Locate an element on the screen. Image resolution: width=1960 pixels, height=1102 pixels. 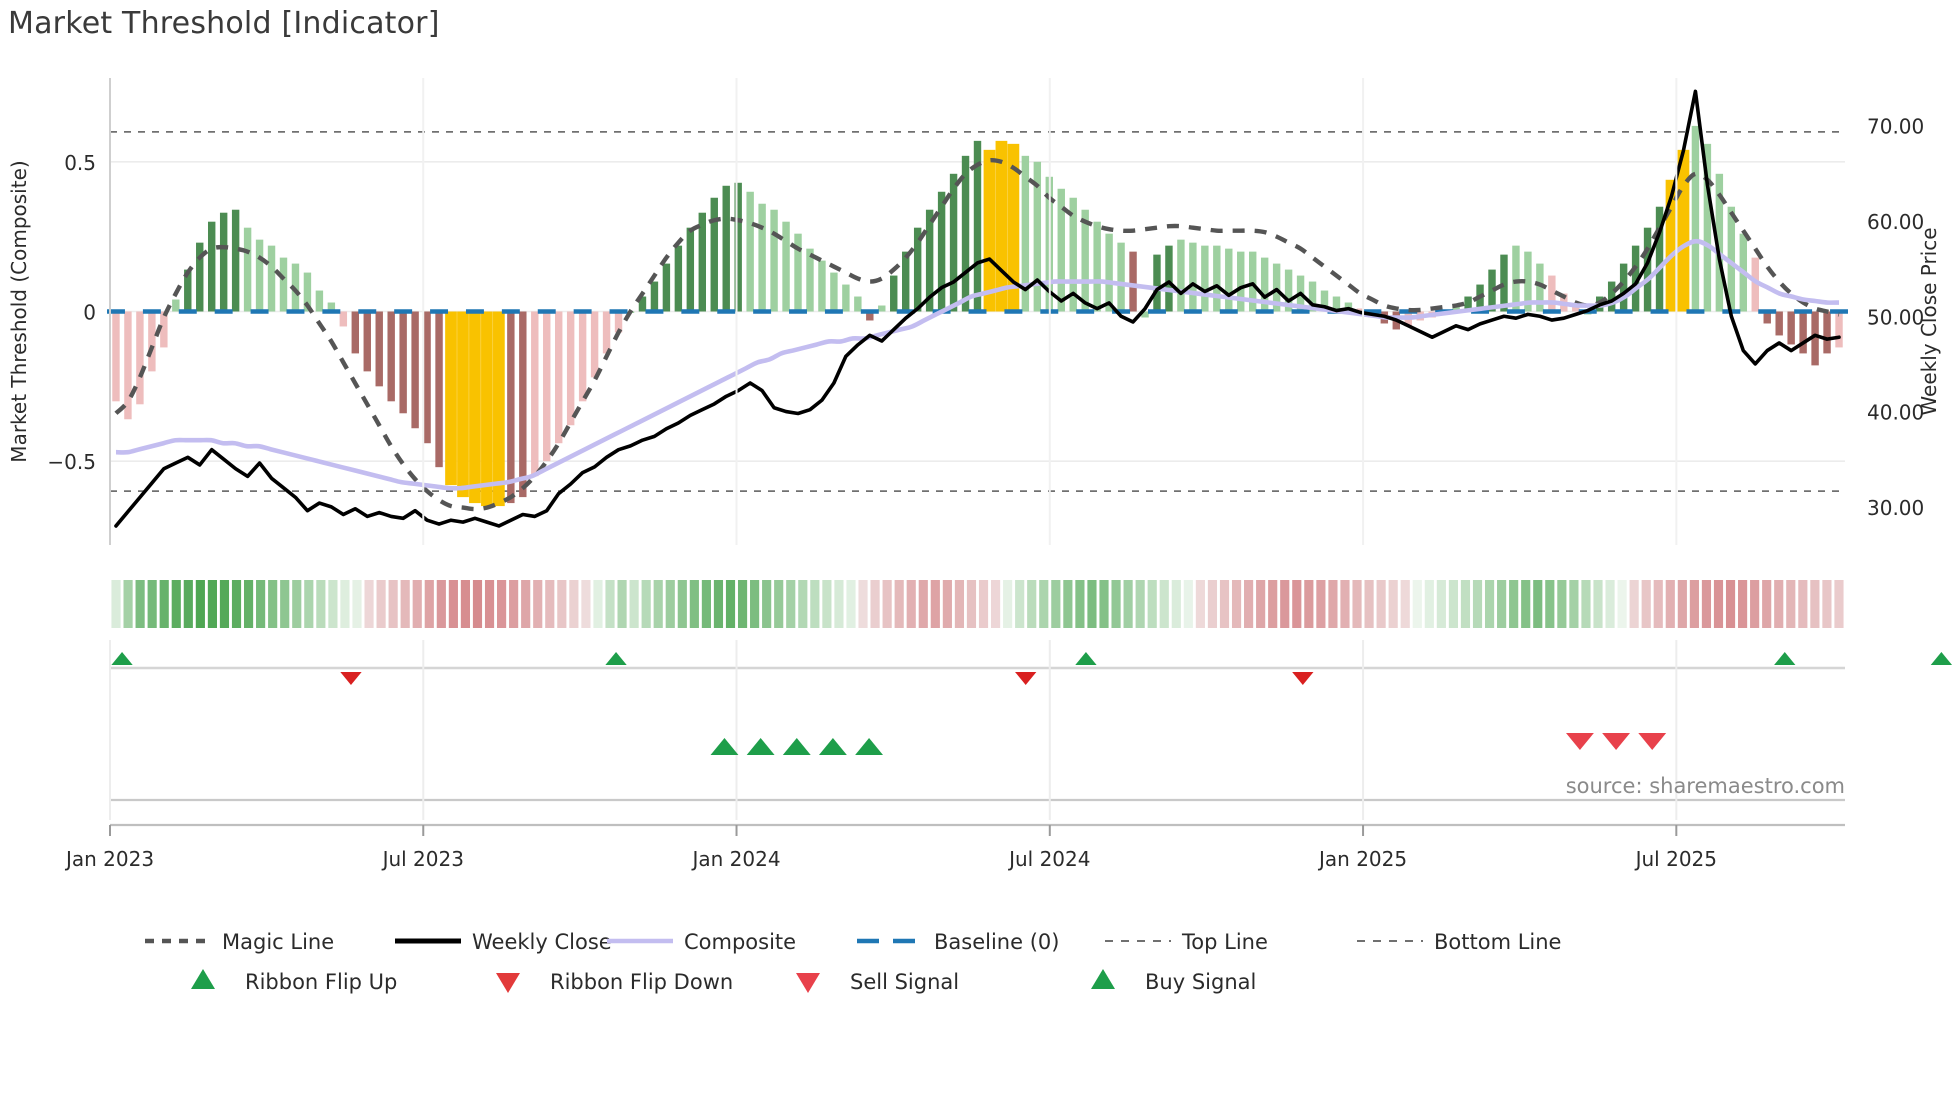
legend-label: Magic Line is located at coordinates (278, 942).